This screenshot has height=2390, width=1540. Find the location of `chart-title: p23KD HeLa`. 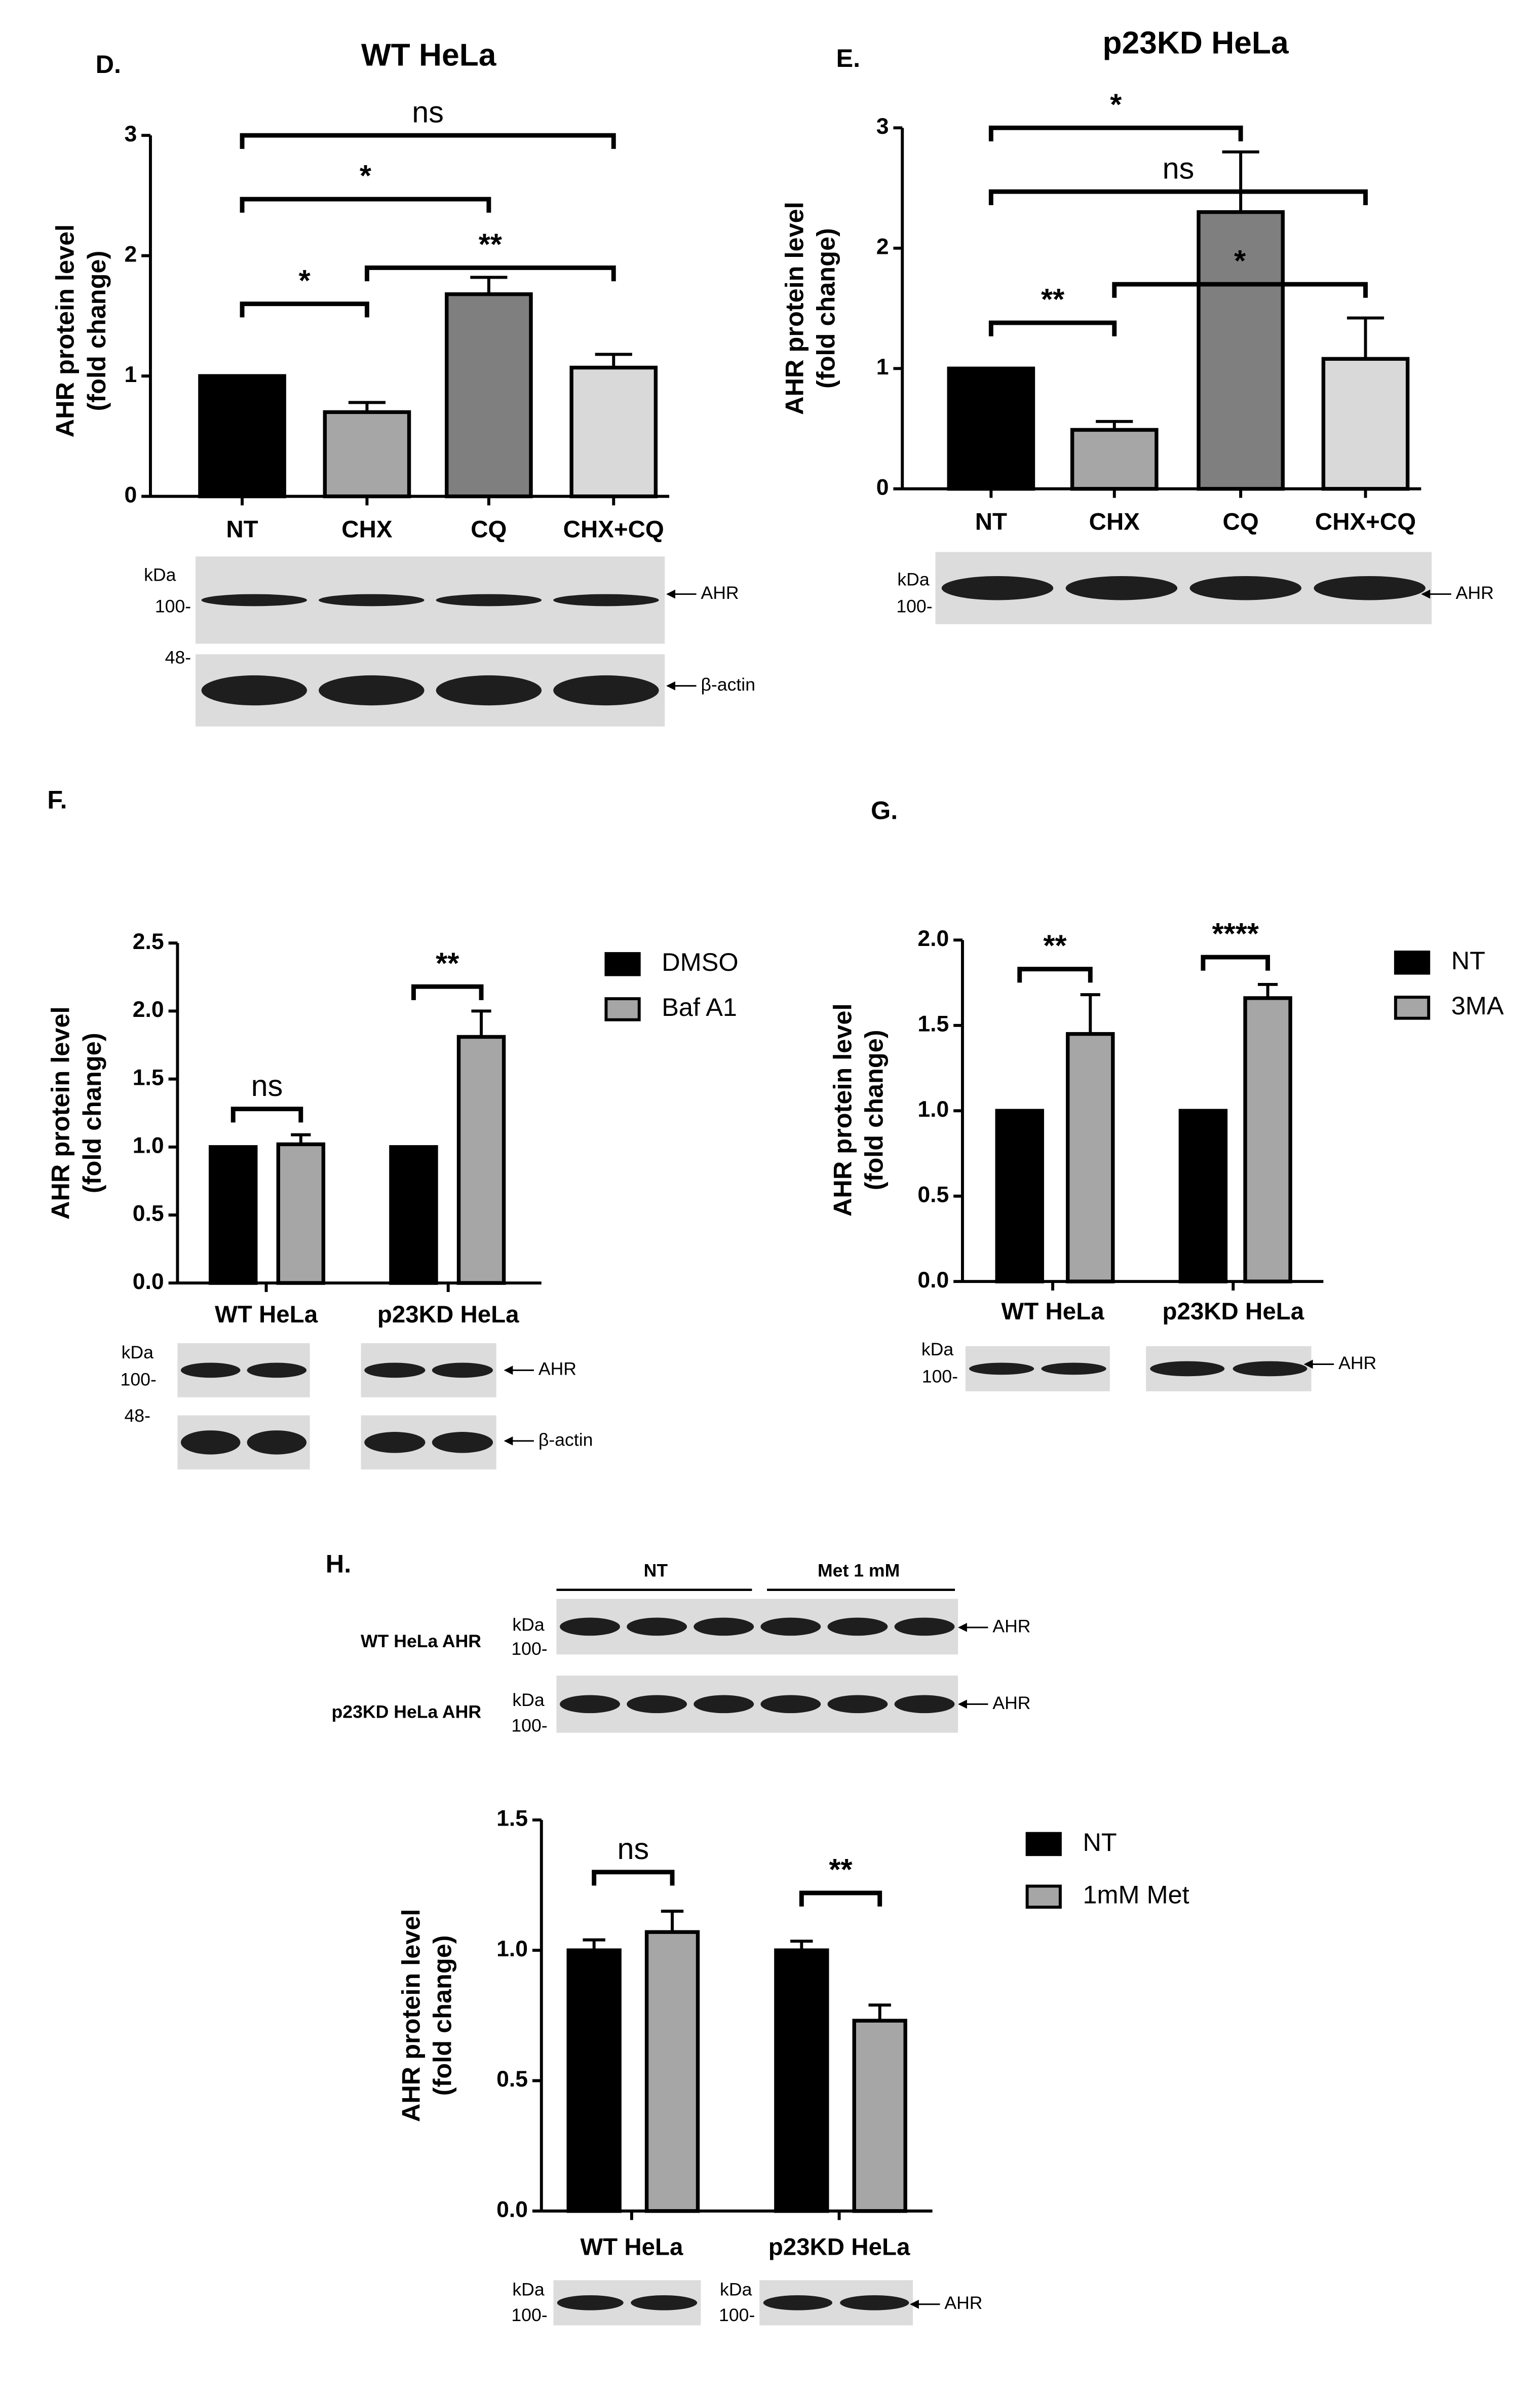

chart-title: p23KD HeLa is located at coordinates (1196, 43).